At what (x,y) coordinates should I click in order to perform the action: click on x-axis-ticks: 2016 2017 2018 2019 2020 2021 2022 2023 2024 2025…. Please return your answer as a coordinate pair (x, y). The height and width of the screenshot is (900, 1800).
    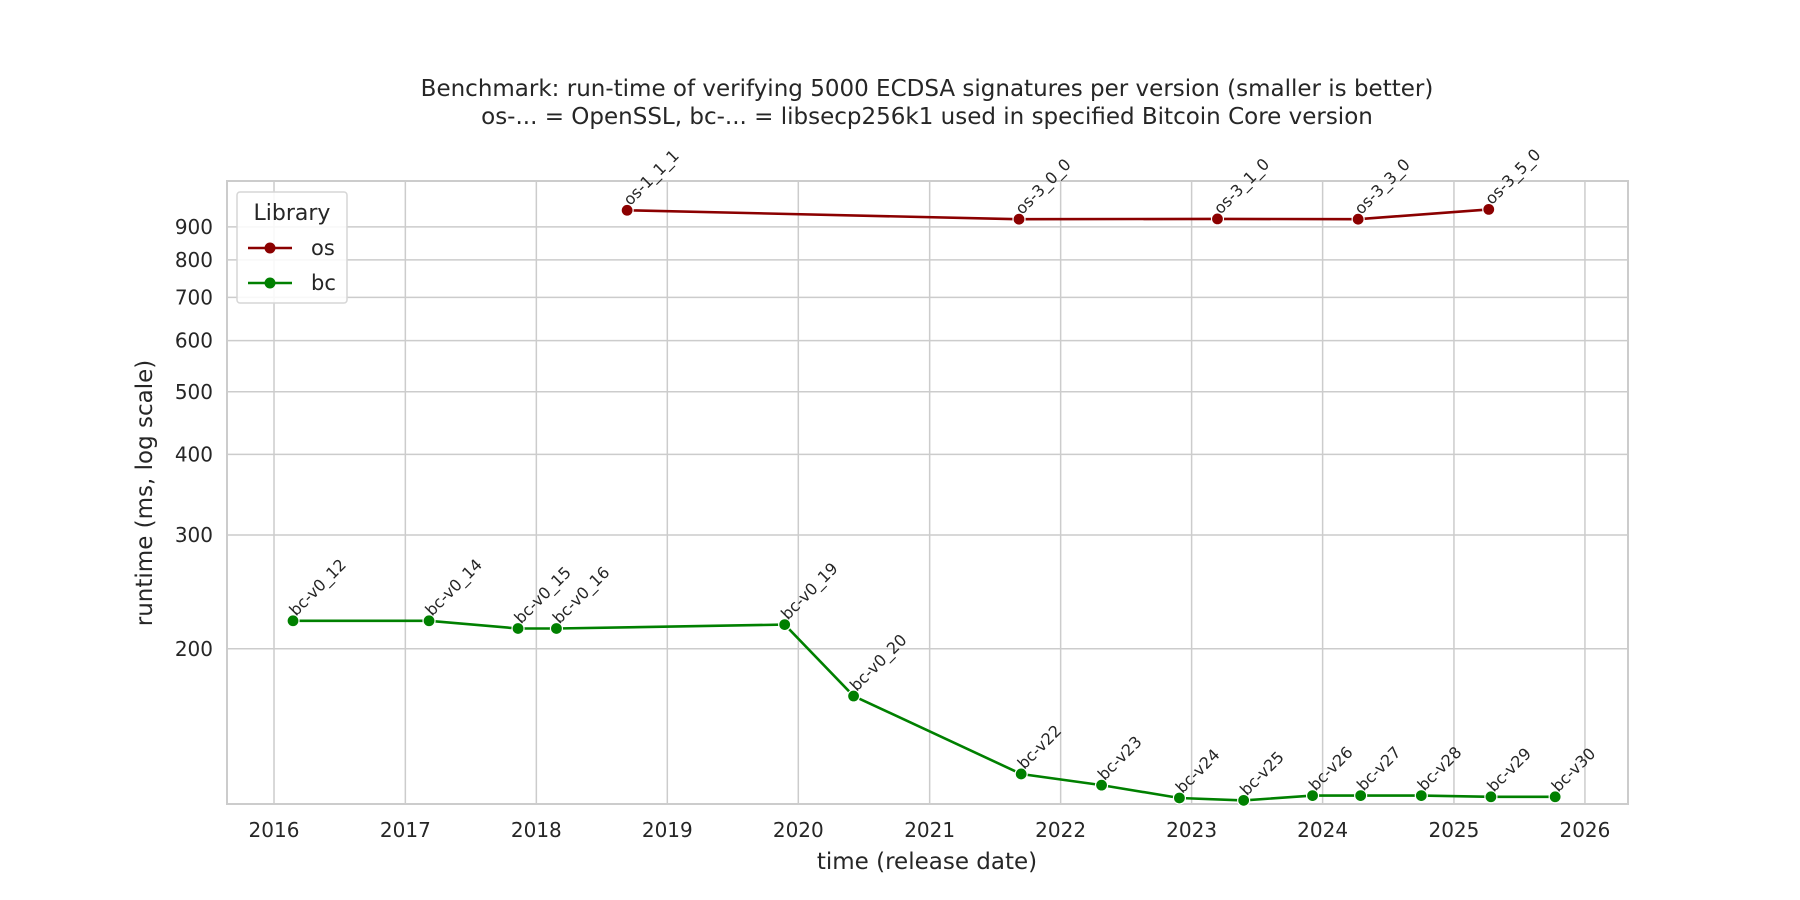
    Looking at the image, I should click on (930, 830).